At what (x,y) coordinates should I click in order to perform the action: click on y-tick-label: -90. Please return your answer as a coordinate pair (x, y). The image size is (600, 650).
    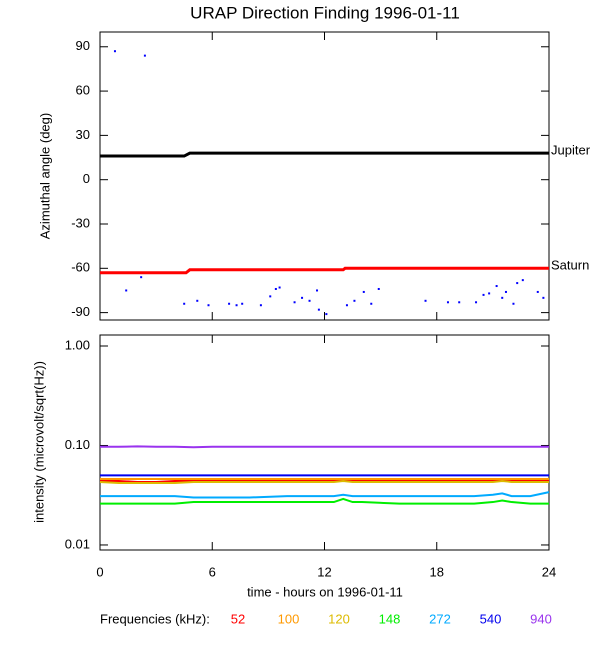
    Looking at the image, I should click on (80, 311).